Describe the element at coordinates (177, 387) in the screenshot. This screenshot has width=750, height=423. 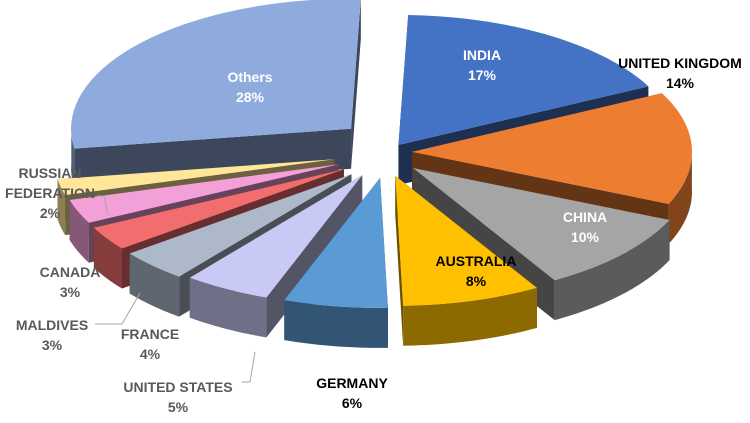
I see `slice-name: UNITED STATES` at that location.